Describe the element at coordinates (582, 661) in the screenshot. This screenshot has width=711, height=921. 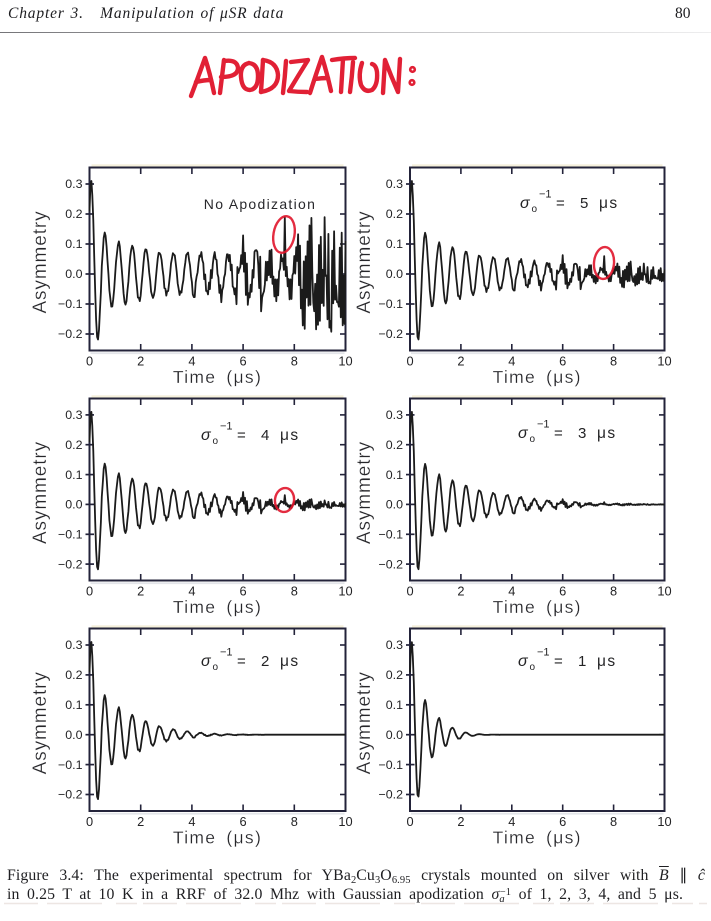
I see `svg-text: 1` at that location.